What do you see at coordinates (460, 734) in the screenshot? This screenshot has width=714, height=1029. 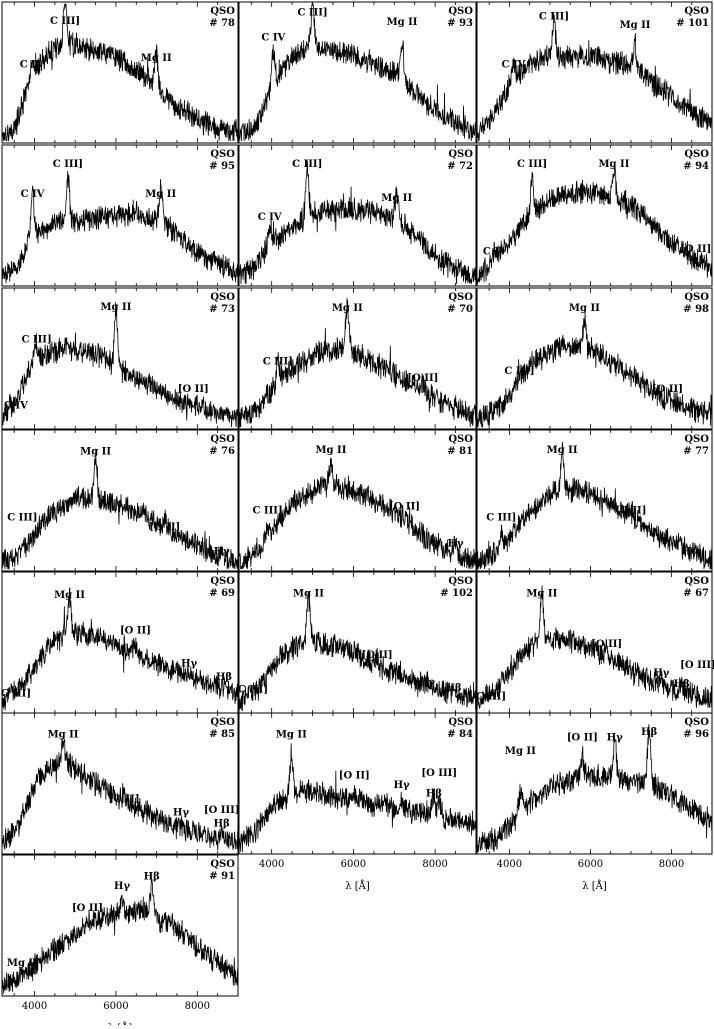 I see `qso-id: # 84` at bounding box center [460, 734].